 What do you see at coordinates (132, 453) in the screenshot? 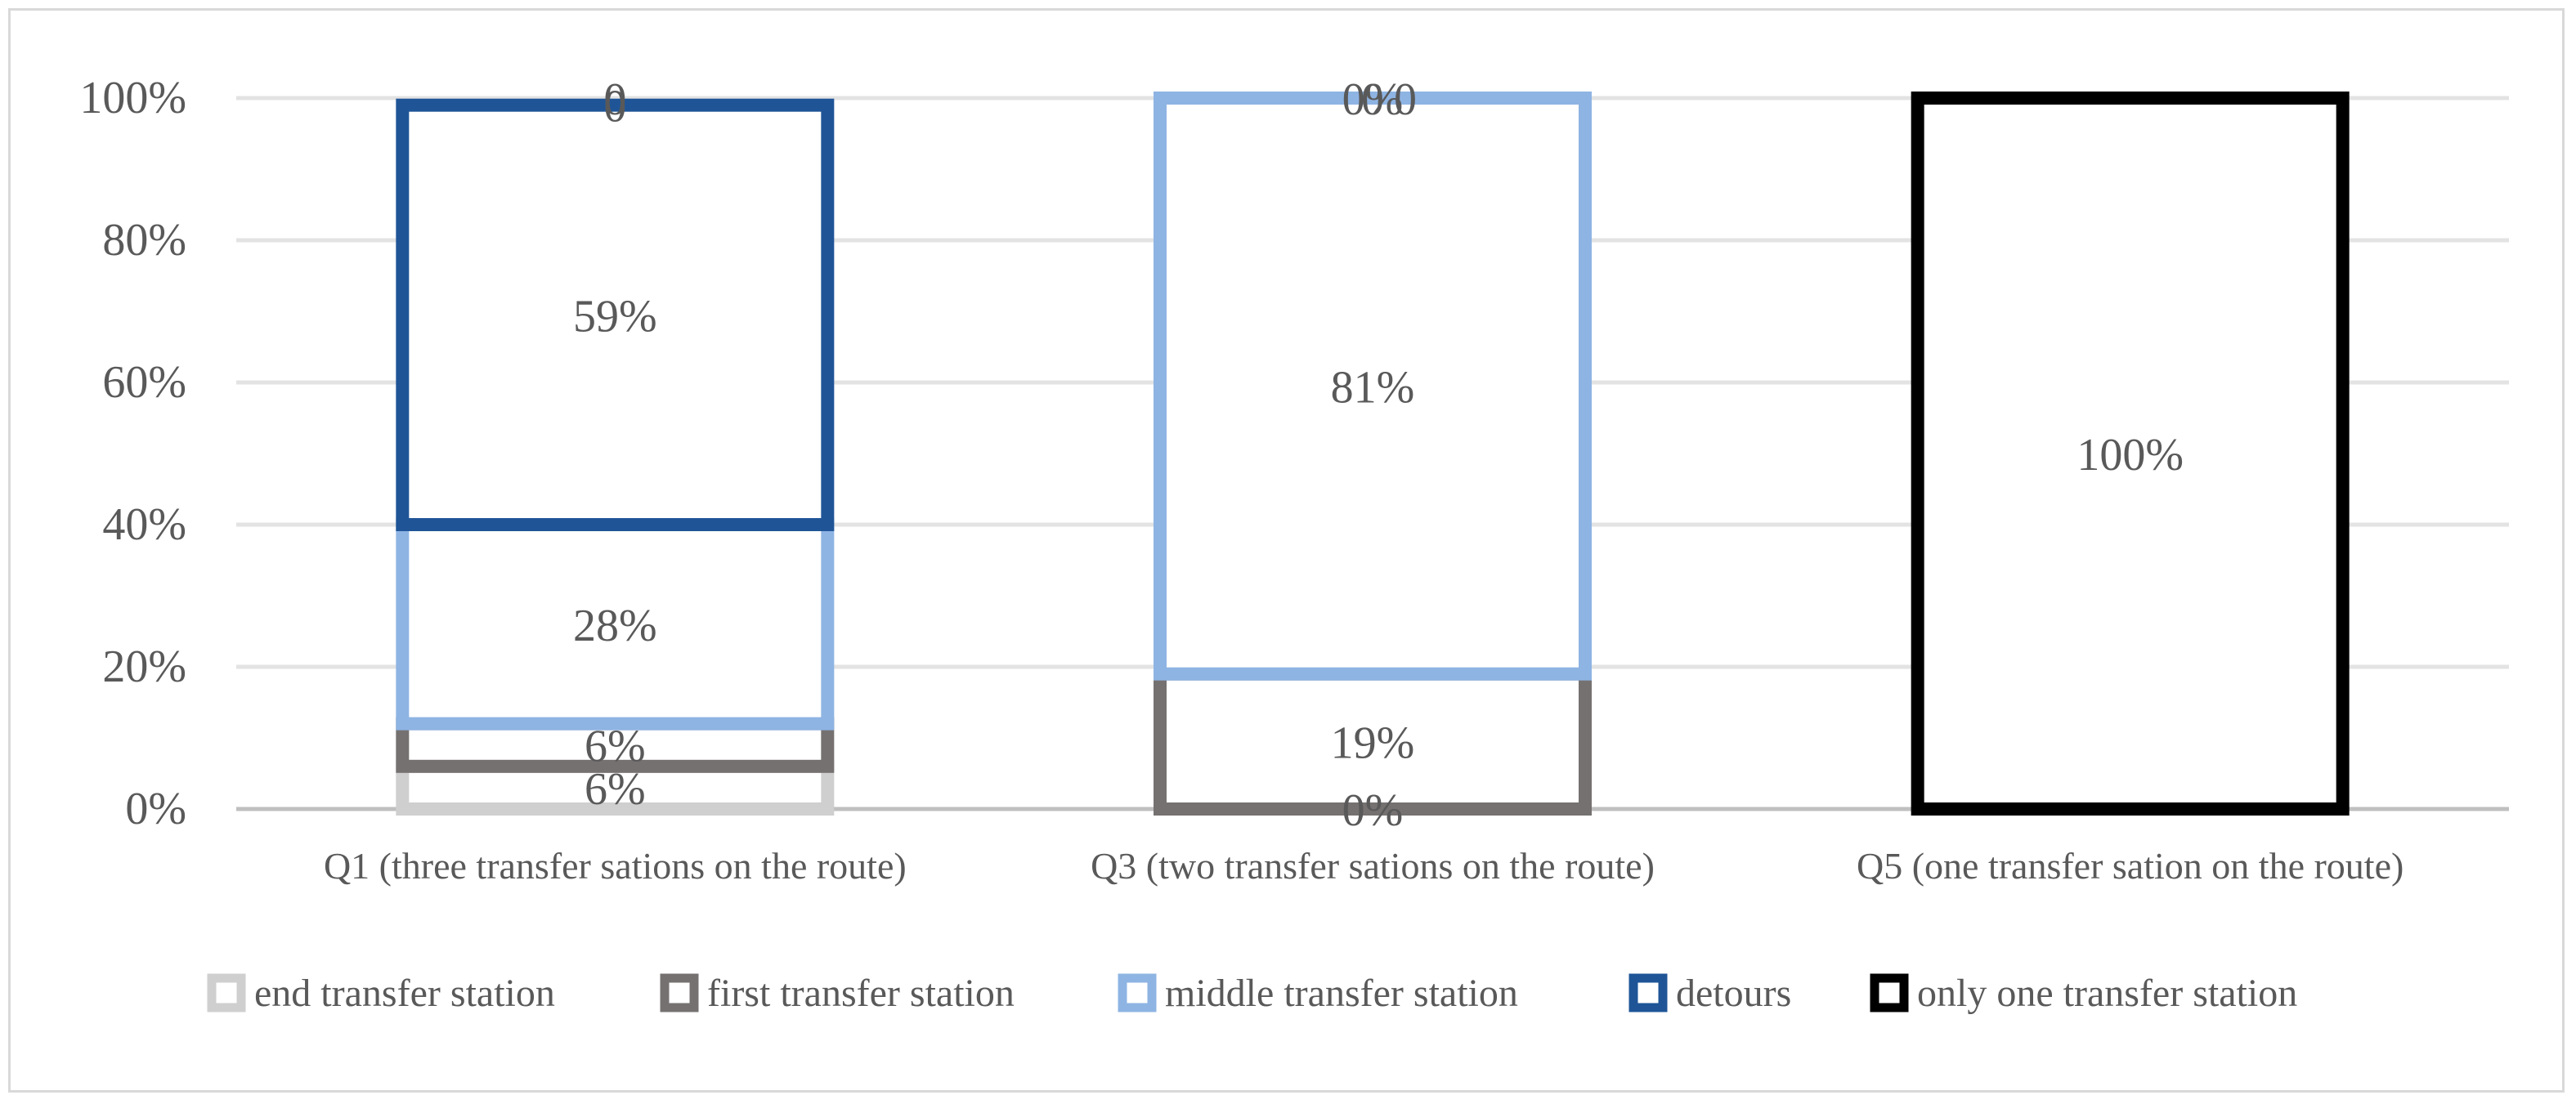
I see `y-axis-tick-labels: 0% 20% 40% 60% 80% 100%` at bounding box center [132, 453].